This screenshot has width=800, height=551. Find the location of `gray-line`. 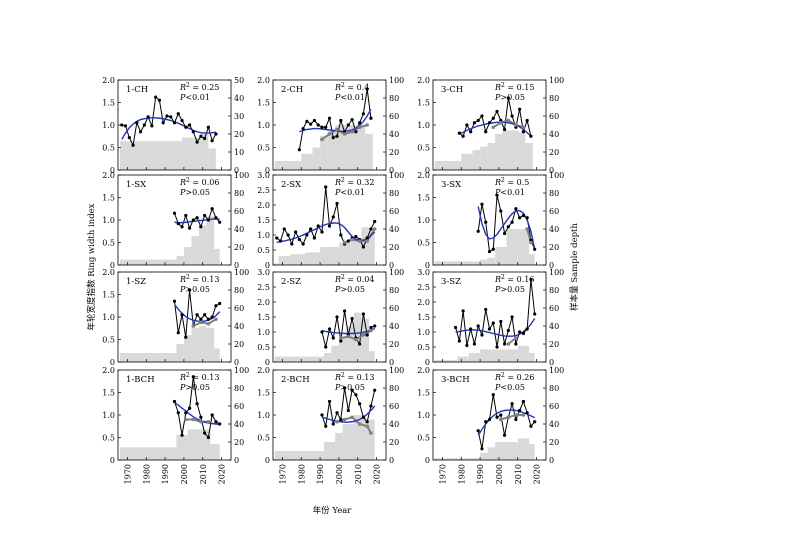

gray-line is located at coordinates (512, 417).